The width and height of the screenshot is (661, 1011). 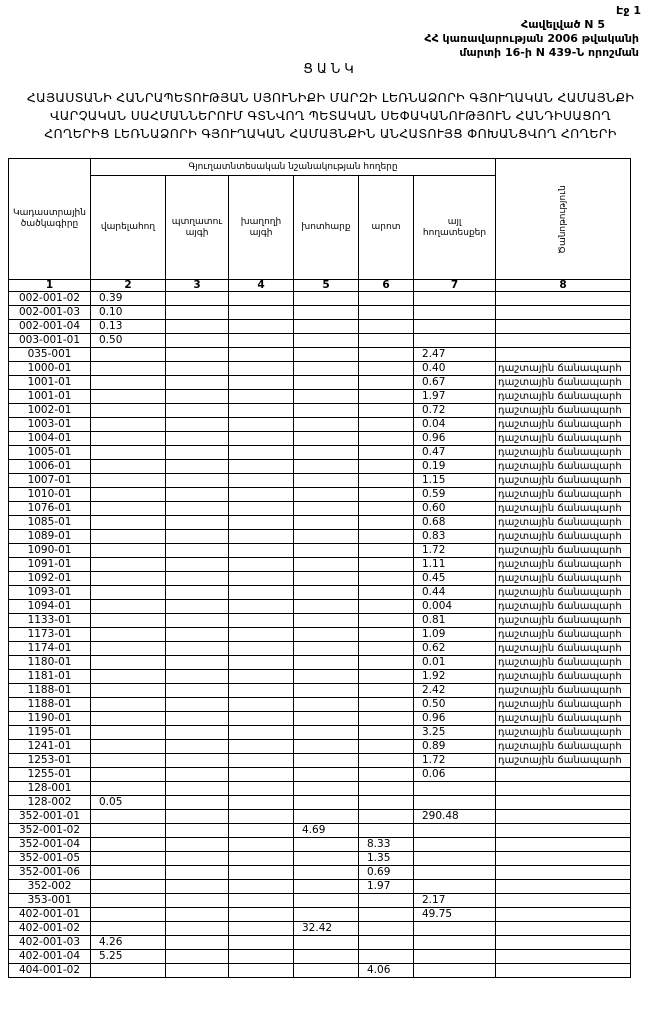 I want to click on cadastral-code: 1005-01, so click(x=49, y=452).